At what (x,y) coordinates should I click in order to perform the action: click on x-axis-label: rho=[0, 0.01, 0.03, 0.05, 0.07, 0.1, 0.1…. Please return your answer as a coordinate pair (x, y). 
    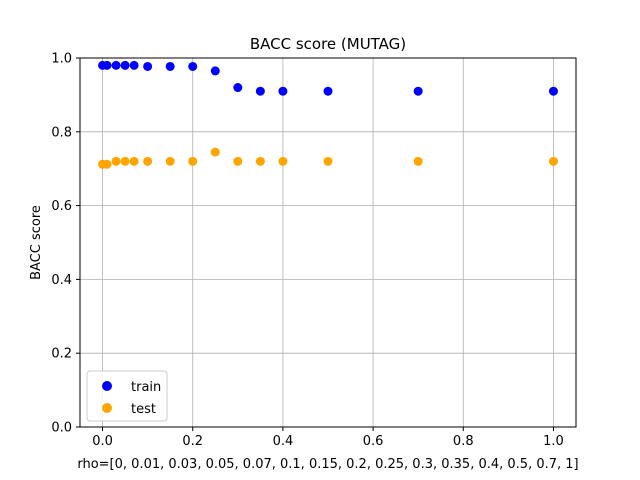
    Looking at the image, I should click on (327, 464).